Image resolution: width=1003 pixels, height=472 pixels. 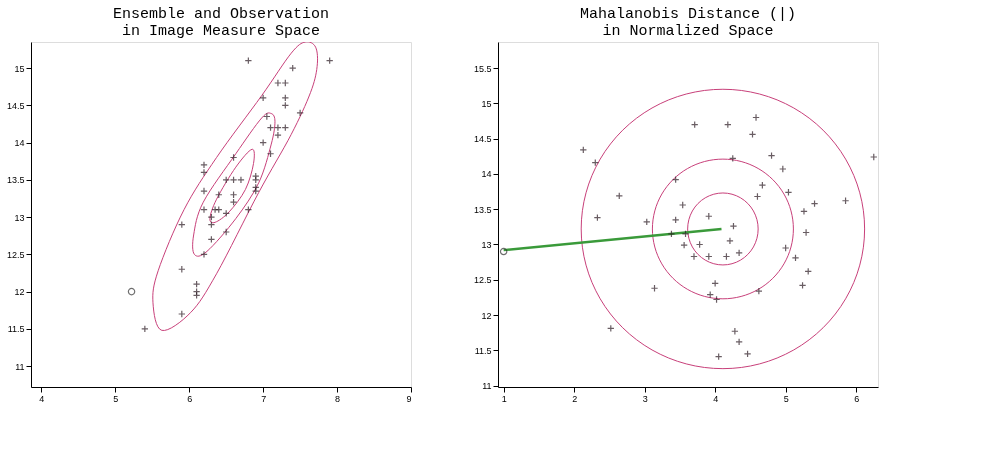 I want to click on x-tick-label: 1, so click(x=504, y=398).